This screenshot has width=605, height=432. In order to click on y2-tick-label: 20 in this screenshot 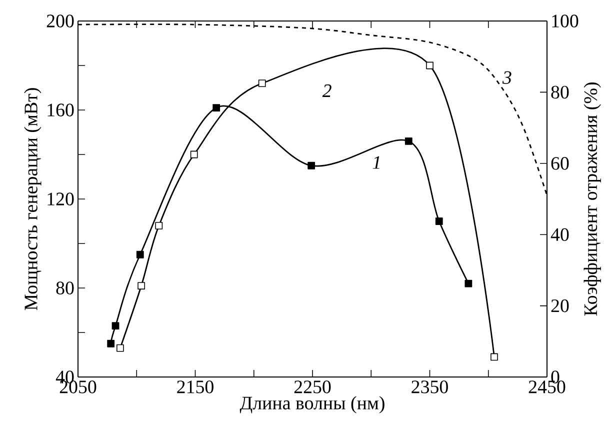, I will do `click(560, 305)`.